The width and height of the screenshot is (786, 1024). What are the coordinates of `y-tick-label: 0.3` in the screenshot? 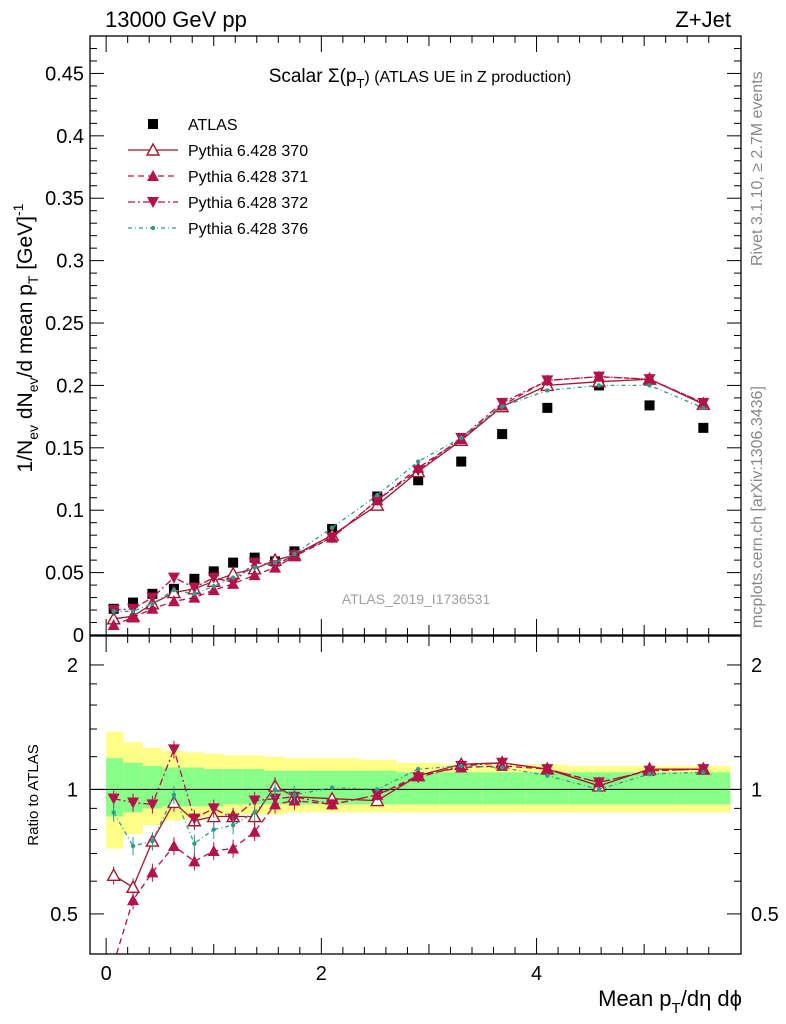 It's located at (70, 262).